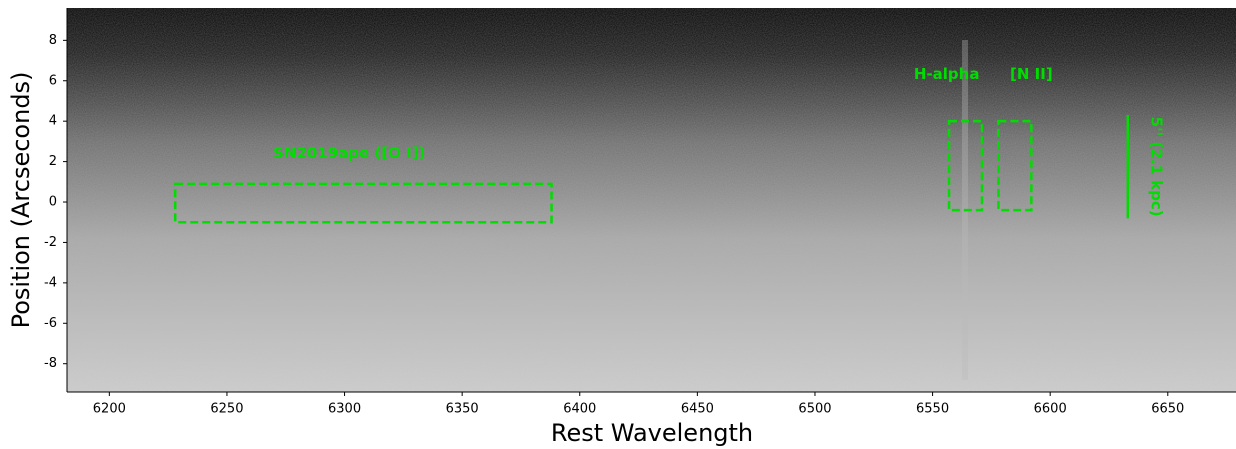 The height and width of the screenshot is (449, 1236). What do you see at coordinates (1157, 167) in the screenshot?
I see `scale-bar-label: 5'' (2.1 kpc)` at bounding box center [1157, 167].